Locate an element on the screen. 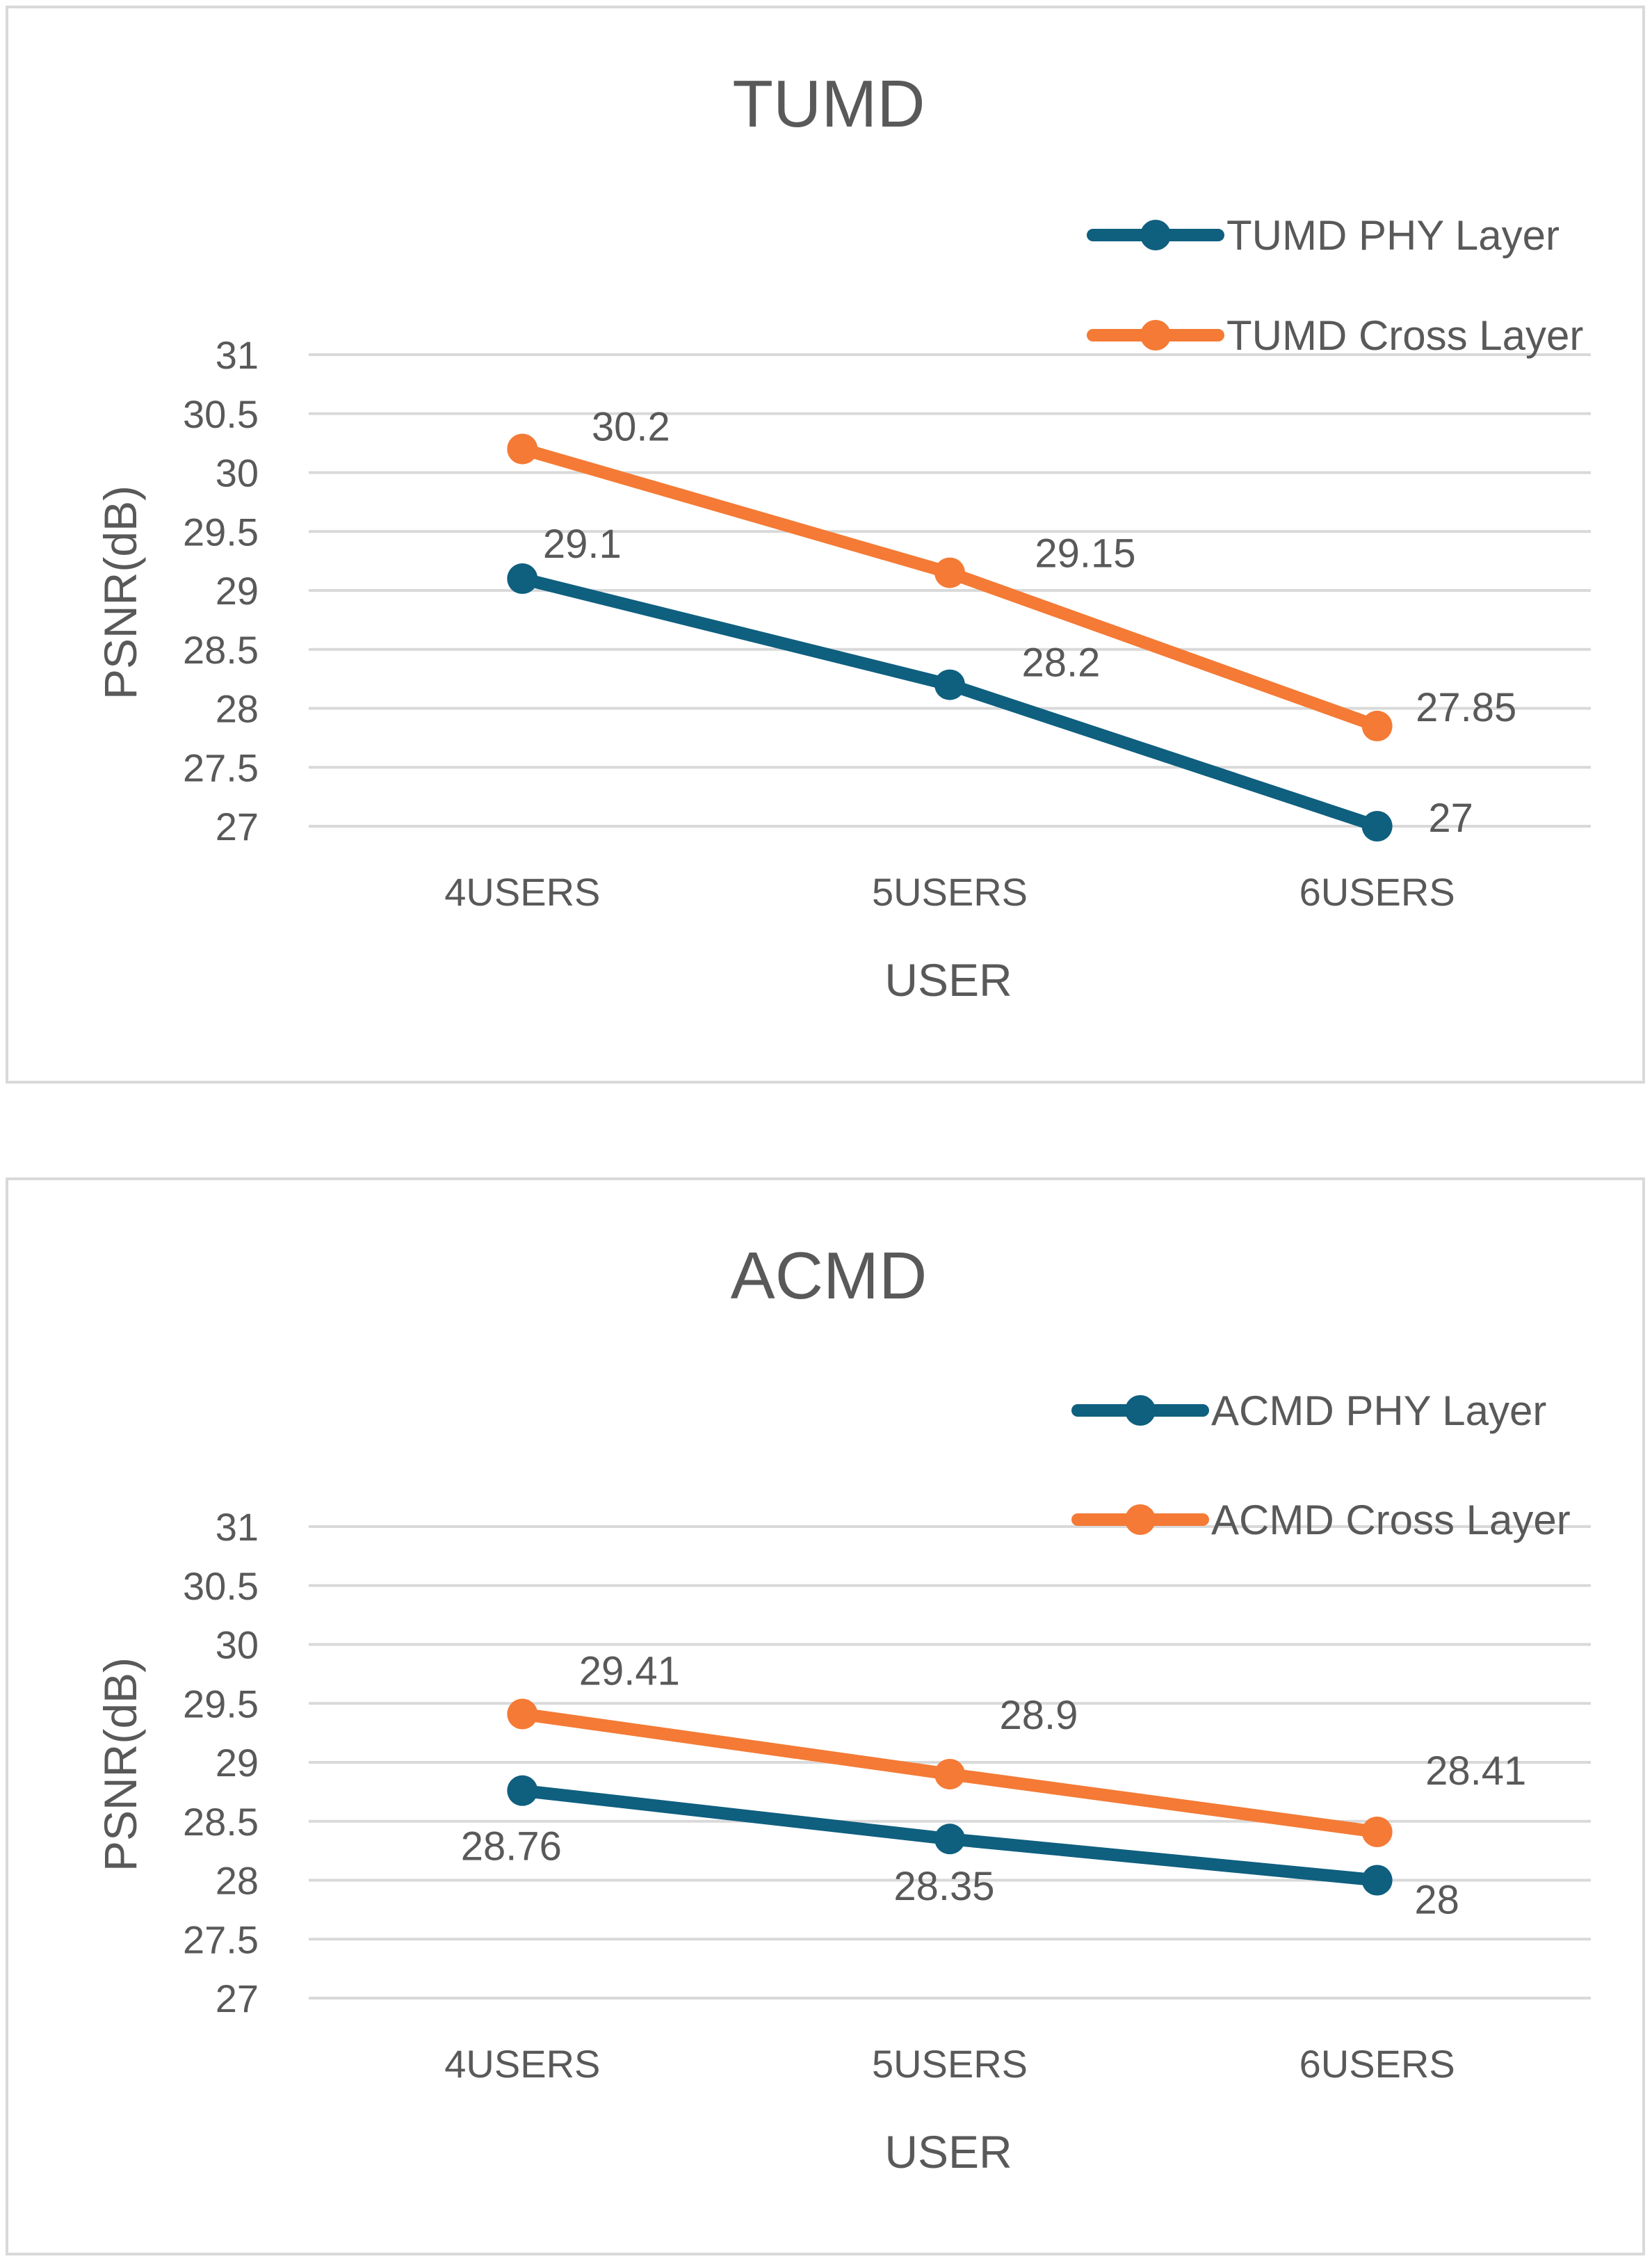  data-label: 28.2 is located at coordinates (1061, 663).